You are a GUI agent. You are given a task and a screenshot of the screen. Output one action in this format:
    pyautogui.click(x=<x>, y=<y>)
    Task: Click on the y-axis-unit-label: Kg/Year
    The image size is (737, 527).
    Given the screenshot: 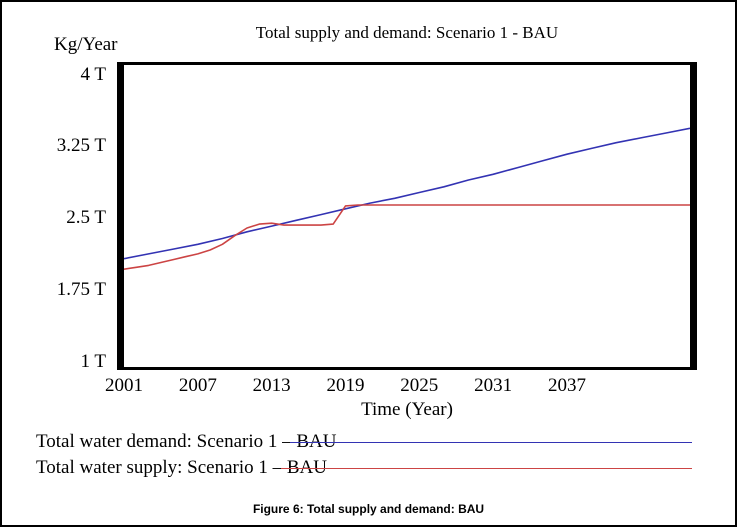 What is the action you would take?
    pyautogui.click(x=86, y=44)
    